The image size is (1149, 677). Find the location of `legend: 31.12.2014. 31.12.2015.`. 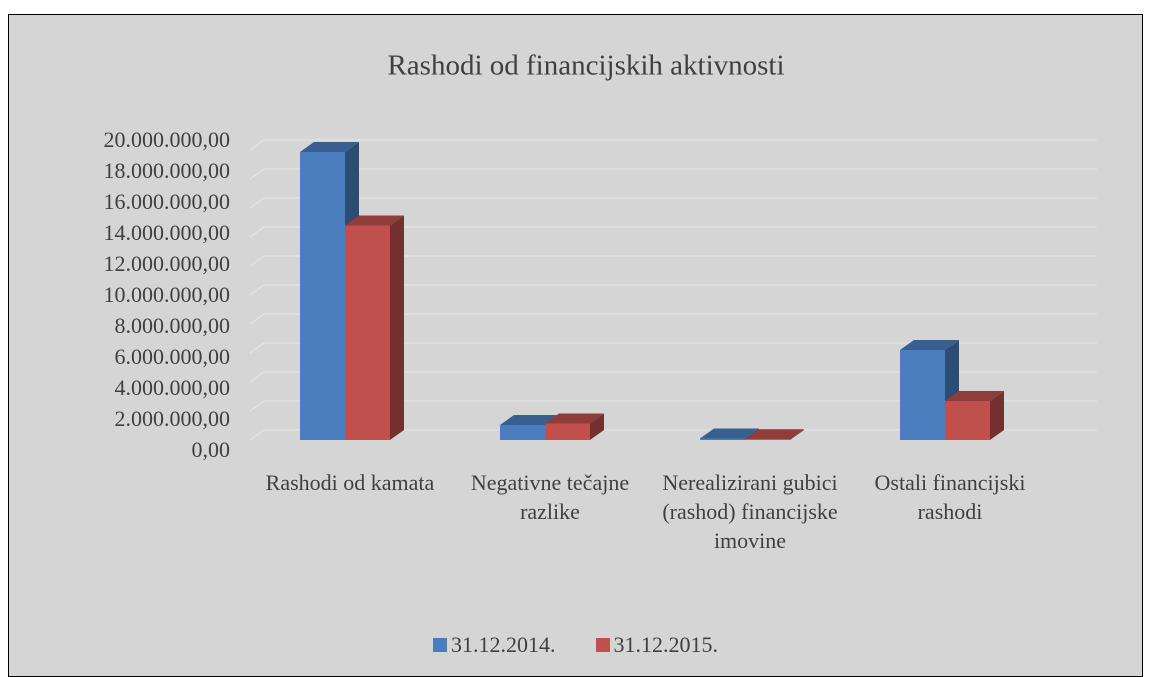

legend: 31.12.2014. 31.12.2015. is located at coordinates (575, 645).